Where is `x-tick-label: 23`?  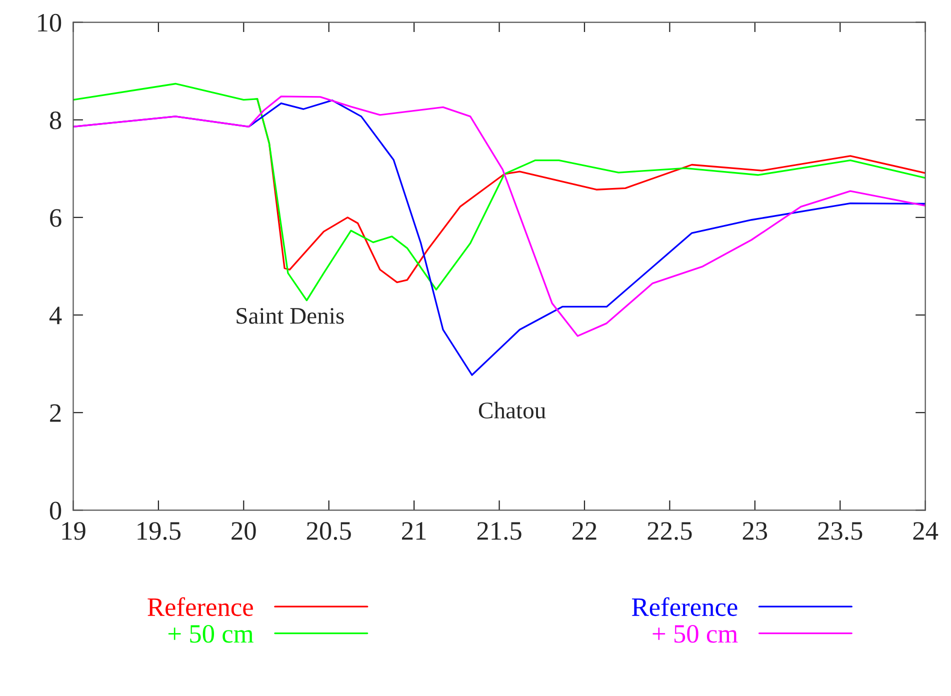
x-tick-label: 23 is located at coordinates (755, 531).